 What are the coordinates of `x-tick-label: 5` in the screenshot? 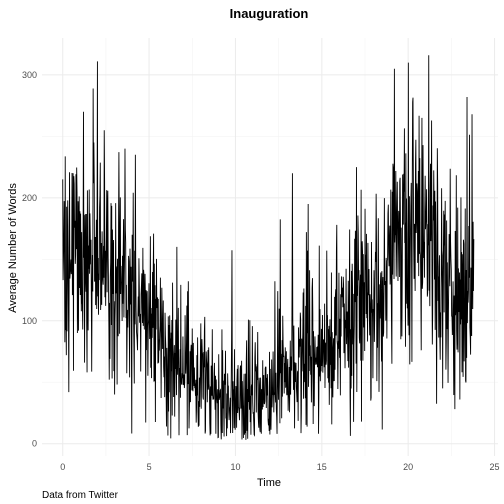 It's located at (149, 467).